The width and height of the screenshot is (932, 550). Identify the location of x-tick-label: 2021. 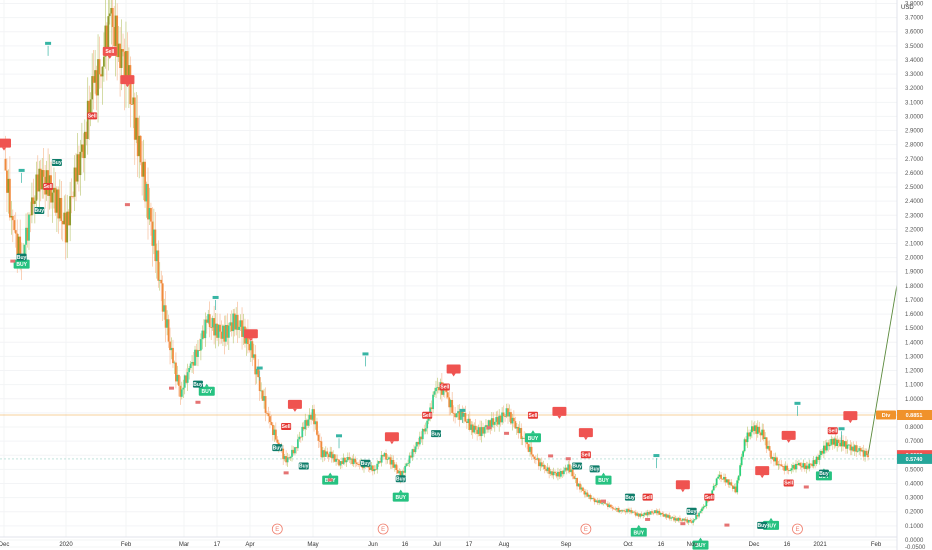
(820, 545).